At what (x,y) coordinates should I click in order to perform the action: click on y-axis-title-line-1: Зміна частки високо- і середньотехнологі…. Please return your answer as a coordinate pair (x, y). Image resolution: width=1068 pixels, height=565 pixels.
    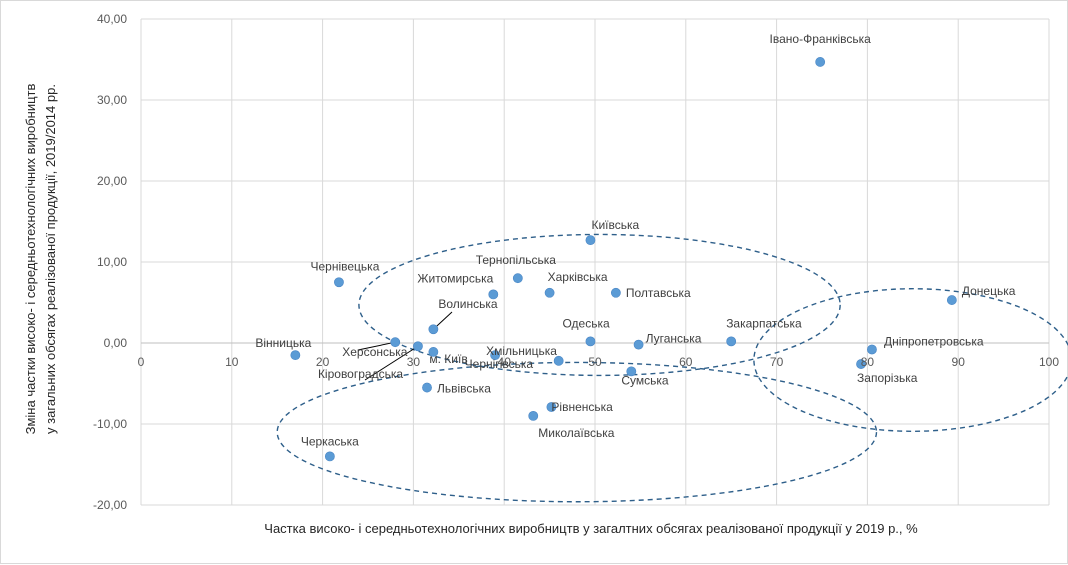
    Looking at the image, I should click on (30, 259).